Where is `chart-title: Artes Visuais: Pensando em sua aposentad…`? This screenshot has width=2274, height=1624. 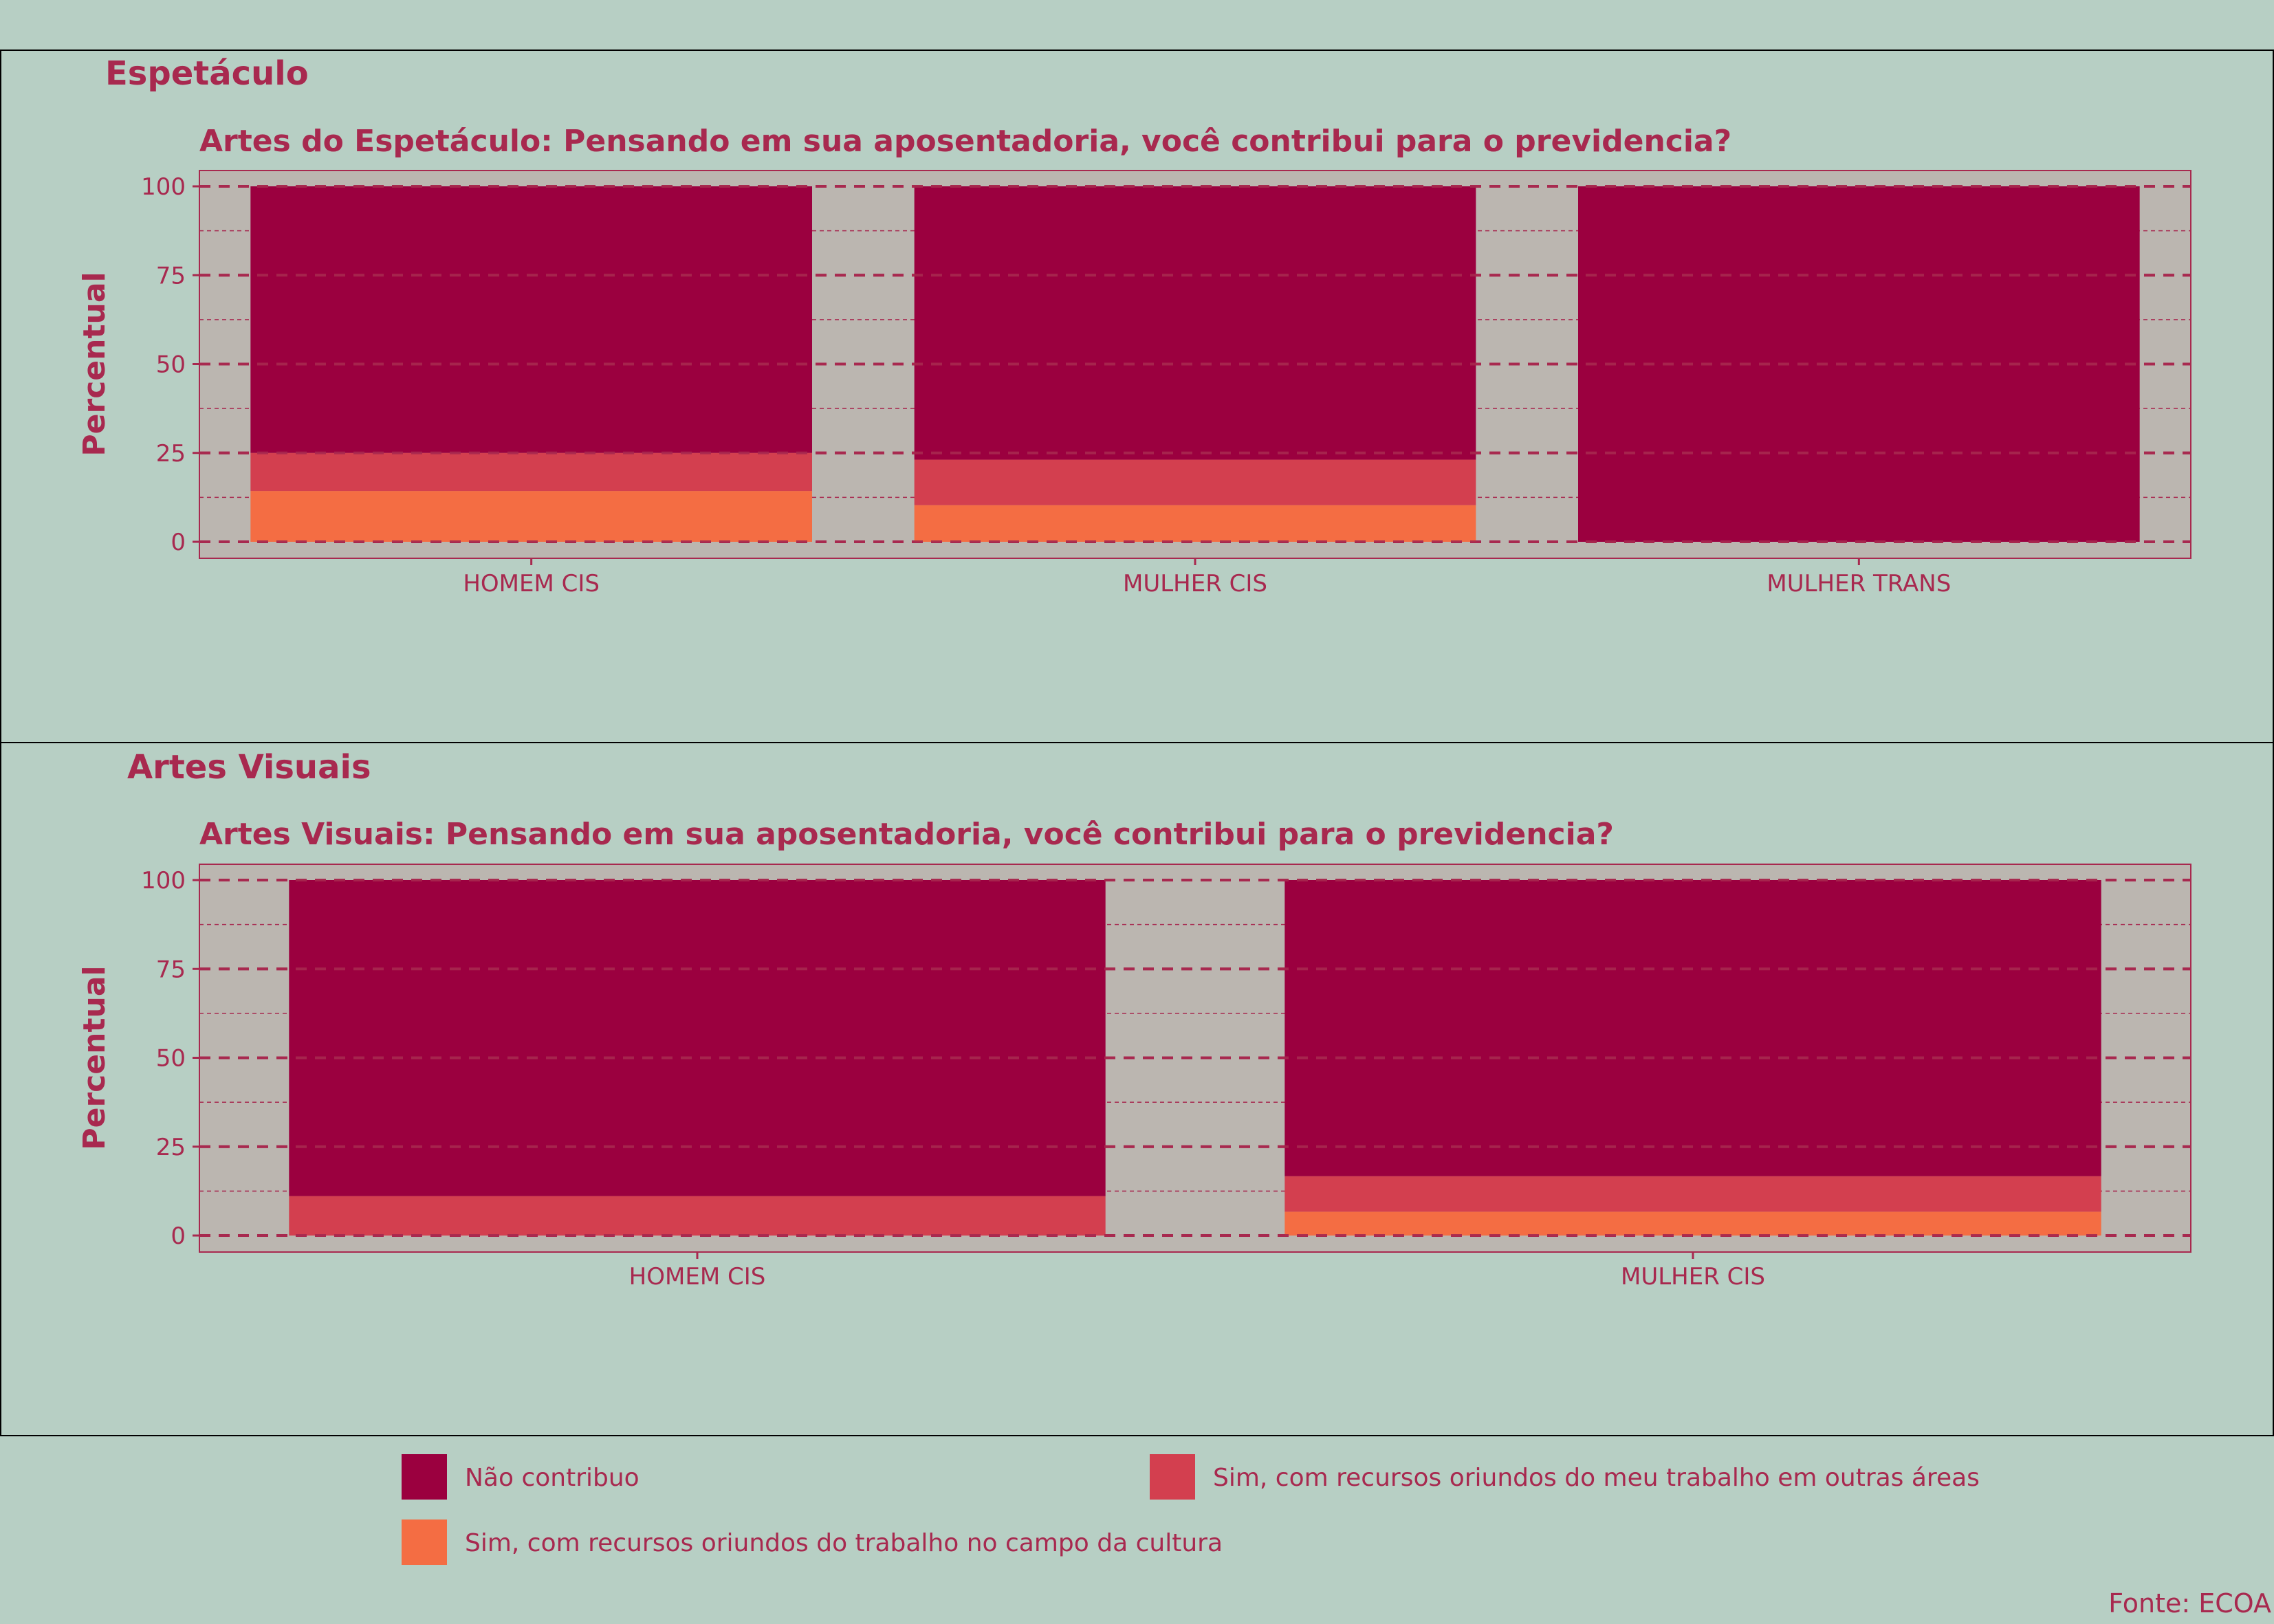 chart-title: Artes Visuais: Pensando em sua aposentad… is located at coordinates (906, 834).